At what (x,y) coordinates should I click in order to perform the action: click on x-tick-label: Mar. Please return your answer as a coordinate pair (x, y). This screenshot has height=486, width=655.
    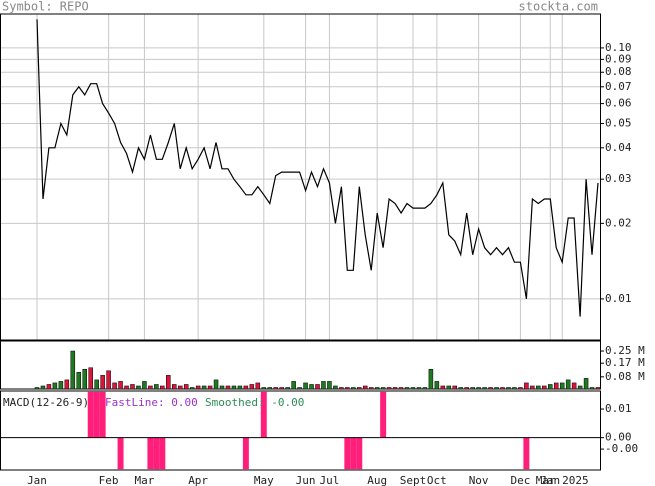
    Looking at the image, I should click on (144, 480).